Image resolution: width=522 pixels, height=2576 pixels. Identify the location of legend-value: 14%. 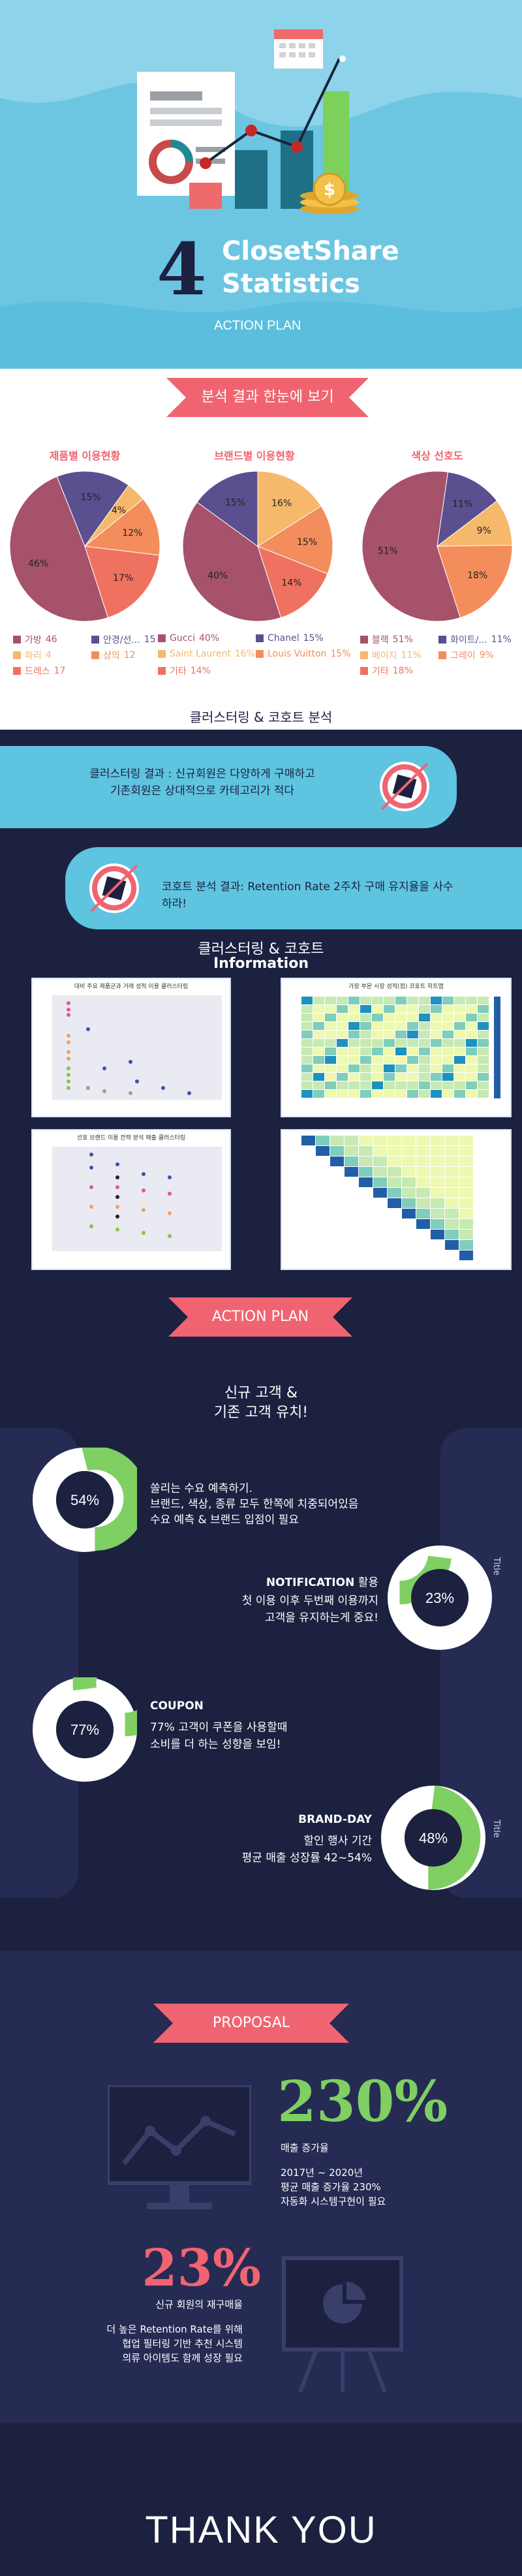
(201, 671).